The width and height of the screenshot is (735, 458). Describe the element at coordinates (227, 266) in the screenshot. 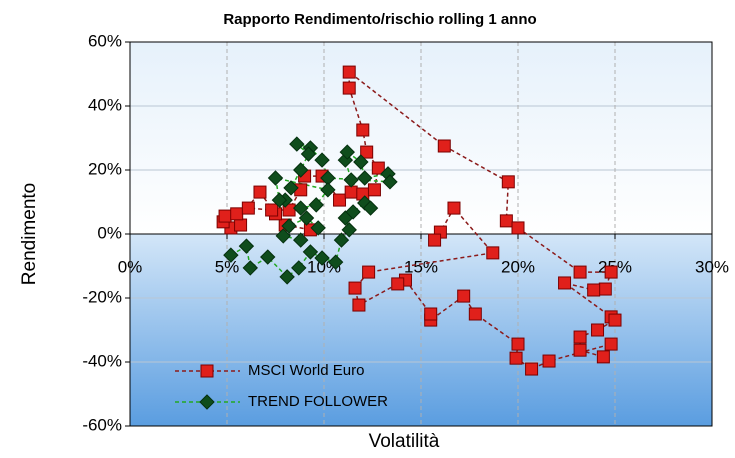

I see `x-tick-label: 5%` at that location.